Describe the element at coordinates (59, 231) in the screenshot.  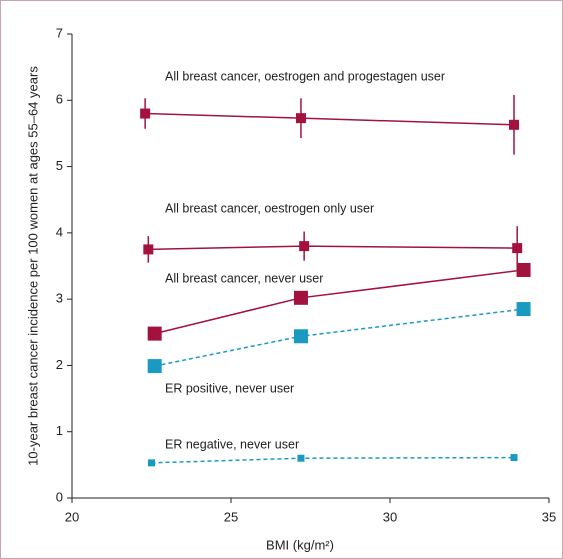
I see `y-tick-label: 4` at that location.